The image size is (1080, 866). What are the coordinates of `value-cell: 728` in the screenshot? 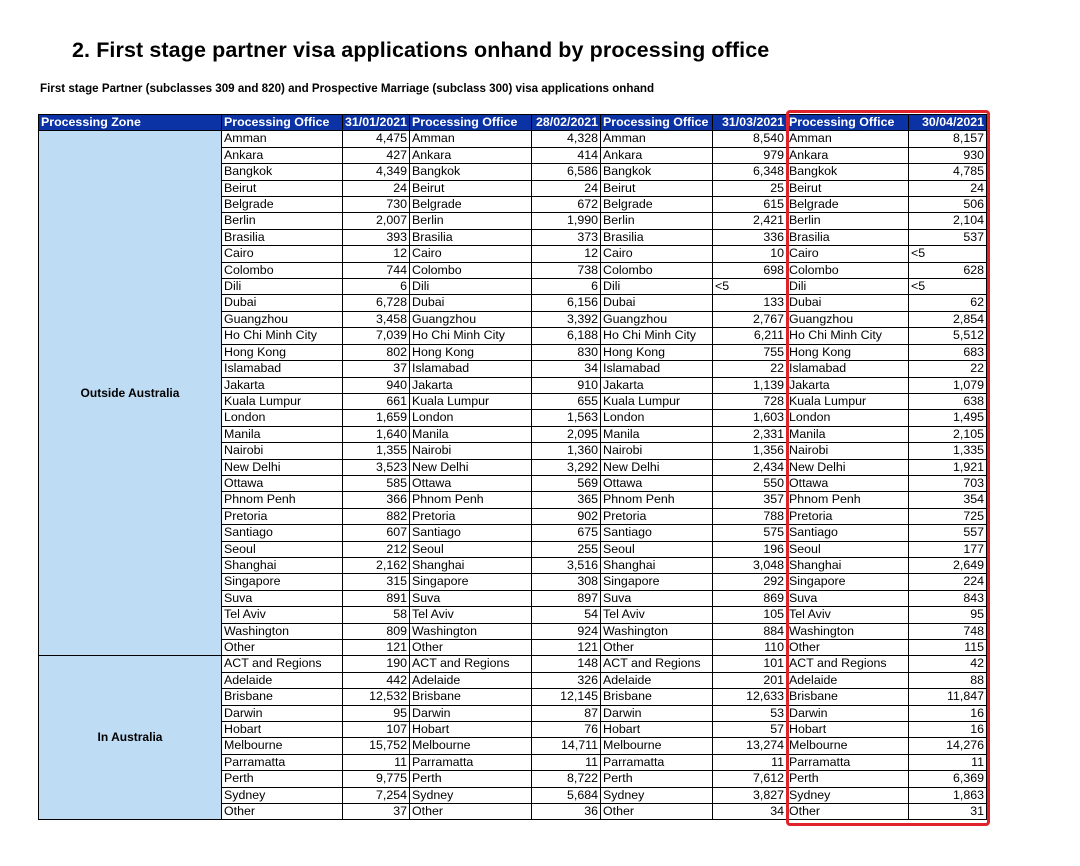 It's located at (750, 401).